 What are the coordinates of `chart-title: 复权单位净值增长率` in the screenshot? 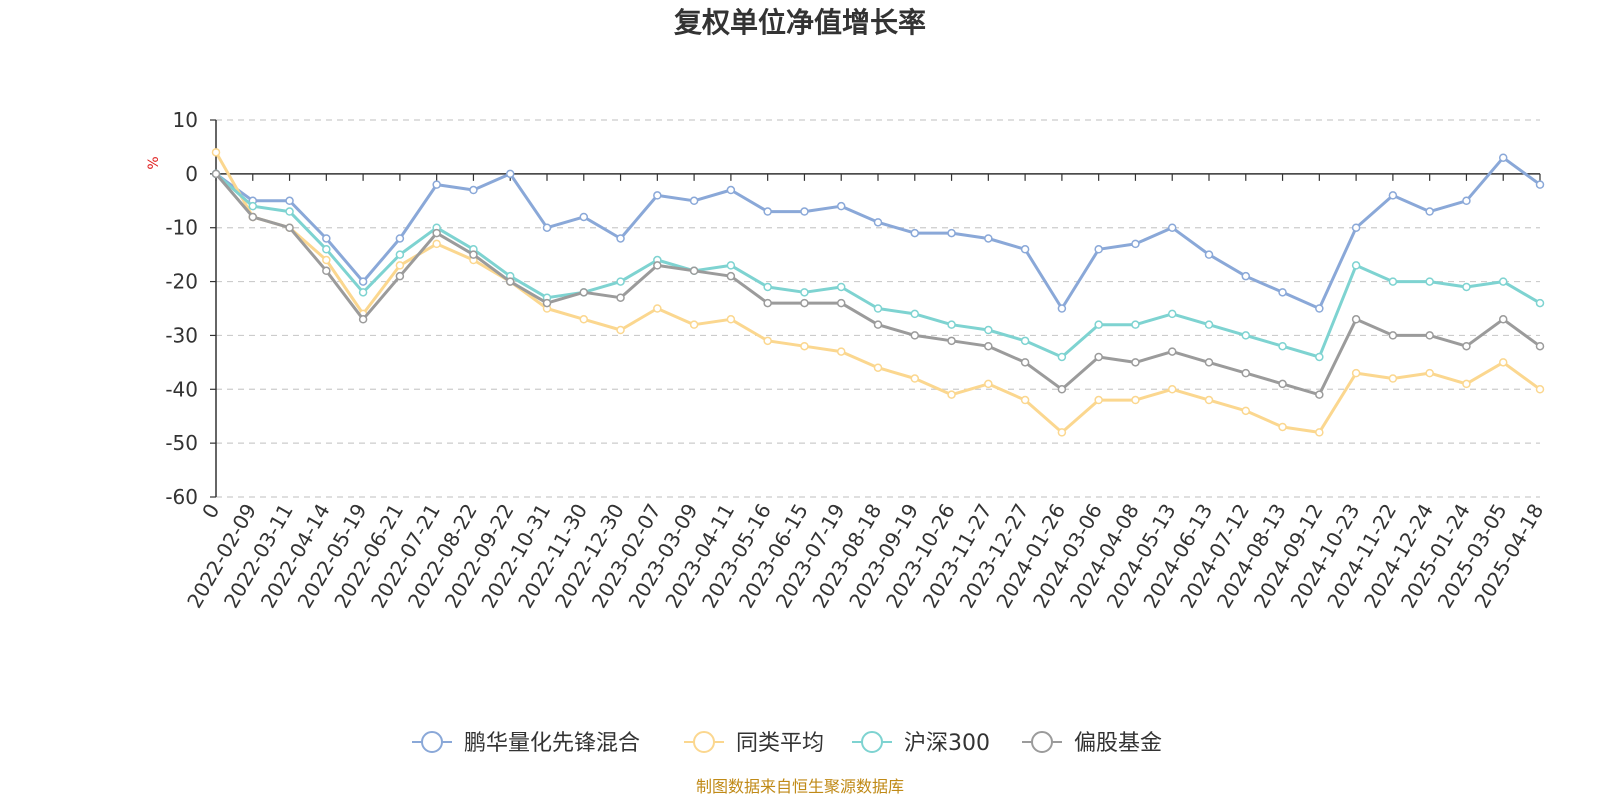 It's located at (800, 22).